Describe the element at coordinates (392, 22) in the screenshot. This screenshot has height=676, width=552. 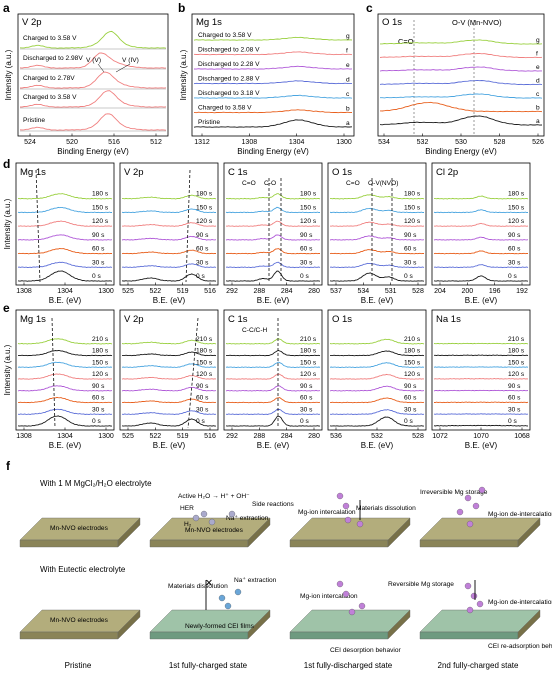
I see `panel-c-element: O 1s` at that location.